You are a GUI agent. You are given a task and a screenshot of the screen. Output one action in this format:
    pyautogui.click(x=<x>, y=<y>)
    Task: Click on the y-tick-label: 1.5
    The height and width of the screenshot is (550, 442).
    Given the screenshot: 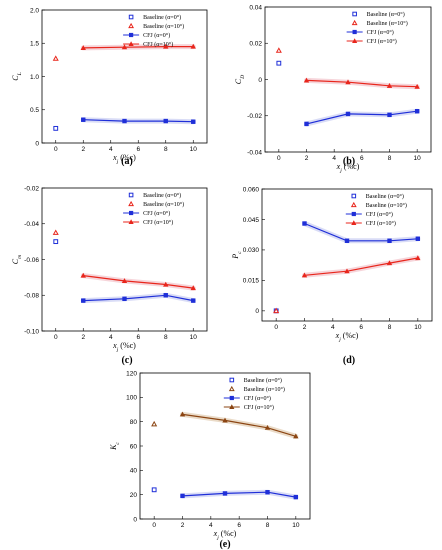 What is the action you would take?
    pyautogui.click(x=34, y=44)
    